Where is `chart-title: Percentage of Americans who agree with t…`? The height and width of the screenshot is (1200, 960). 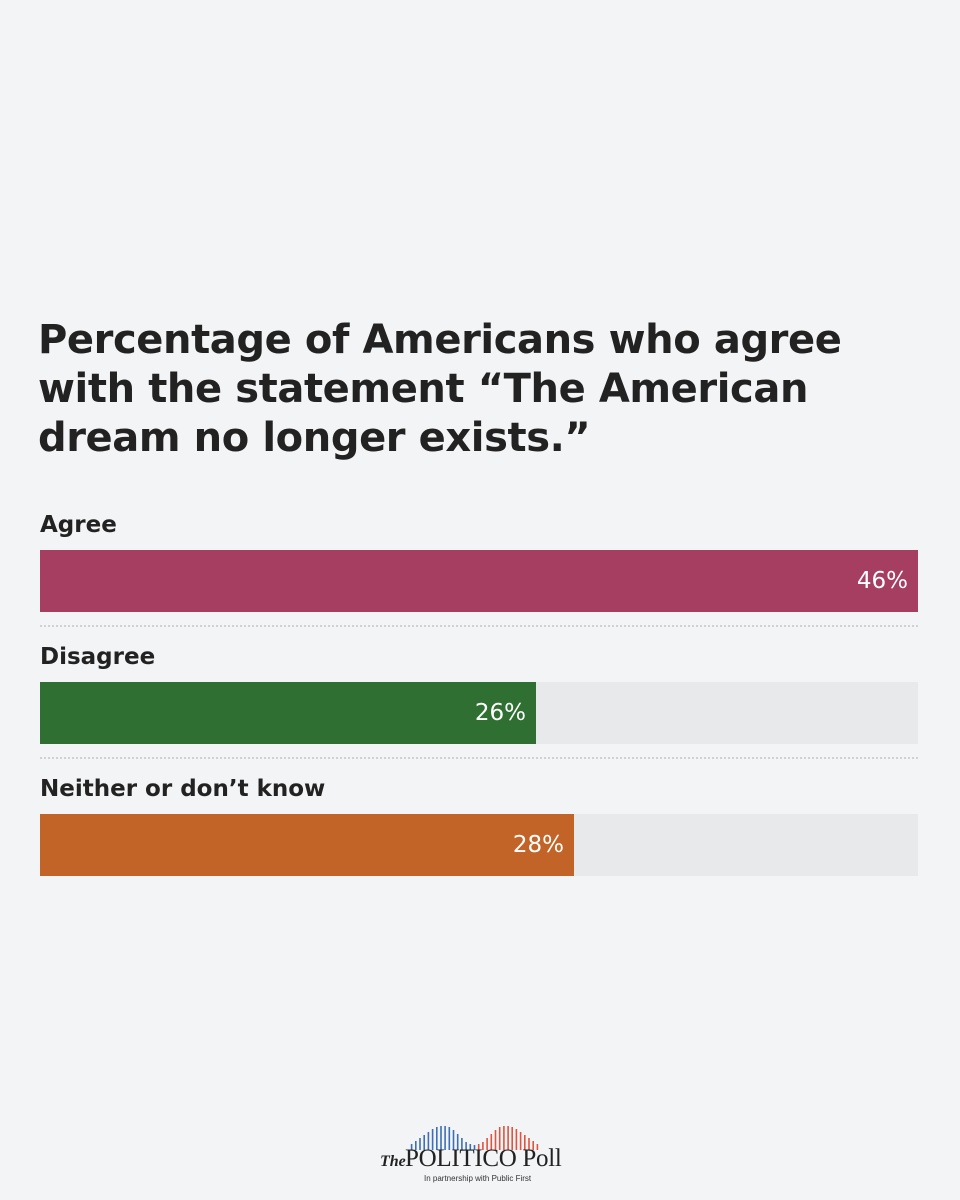
chart-title: Percentage of Americans who agree with t… is located at coordinates (440, 389).